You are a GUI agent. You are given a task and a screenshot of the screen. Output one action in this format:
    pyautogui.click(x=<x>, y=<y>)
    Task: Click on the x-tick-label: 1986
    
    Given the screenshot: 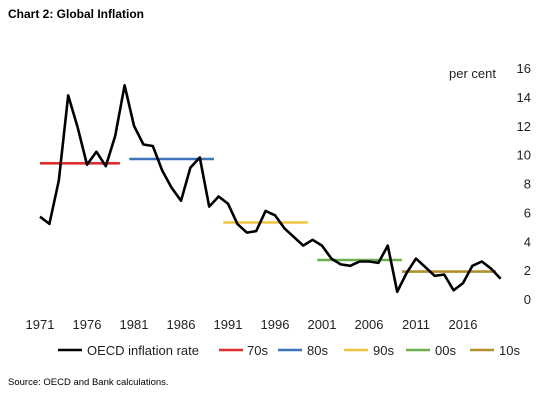 What is the action you would take?
    pyautogui.click(x=181, y=324)
    